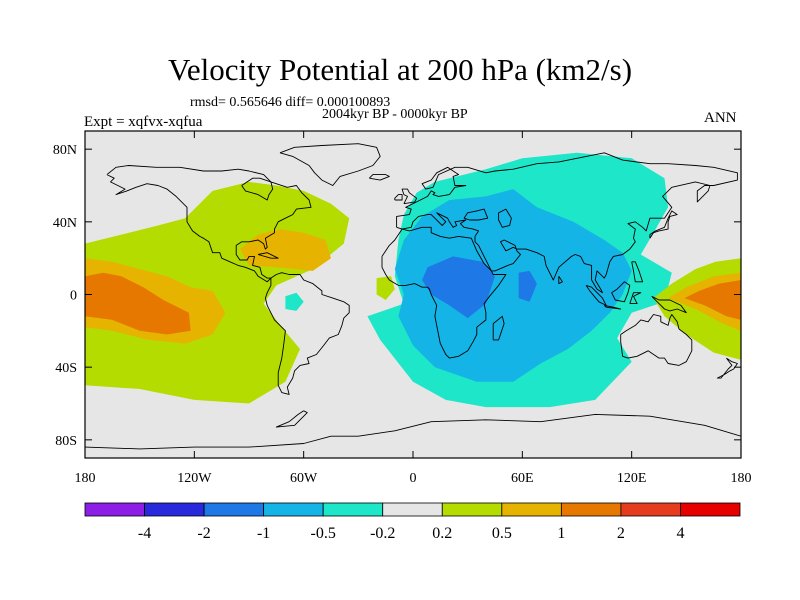 This screenshot has height=600, width=800. Describe the element at coordinates (143, 122) in the screenshot. I see `experiment-label: Expt = xqfvx-xqfua` at that location.